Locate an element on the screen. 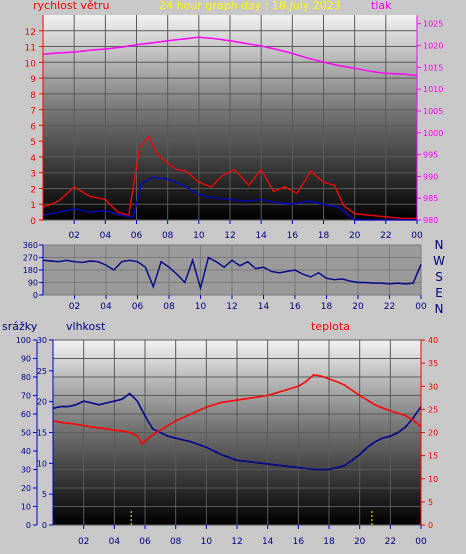  precipitation-tick-label: 100 is located at coordinates (23, 340).